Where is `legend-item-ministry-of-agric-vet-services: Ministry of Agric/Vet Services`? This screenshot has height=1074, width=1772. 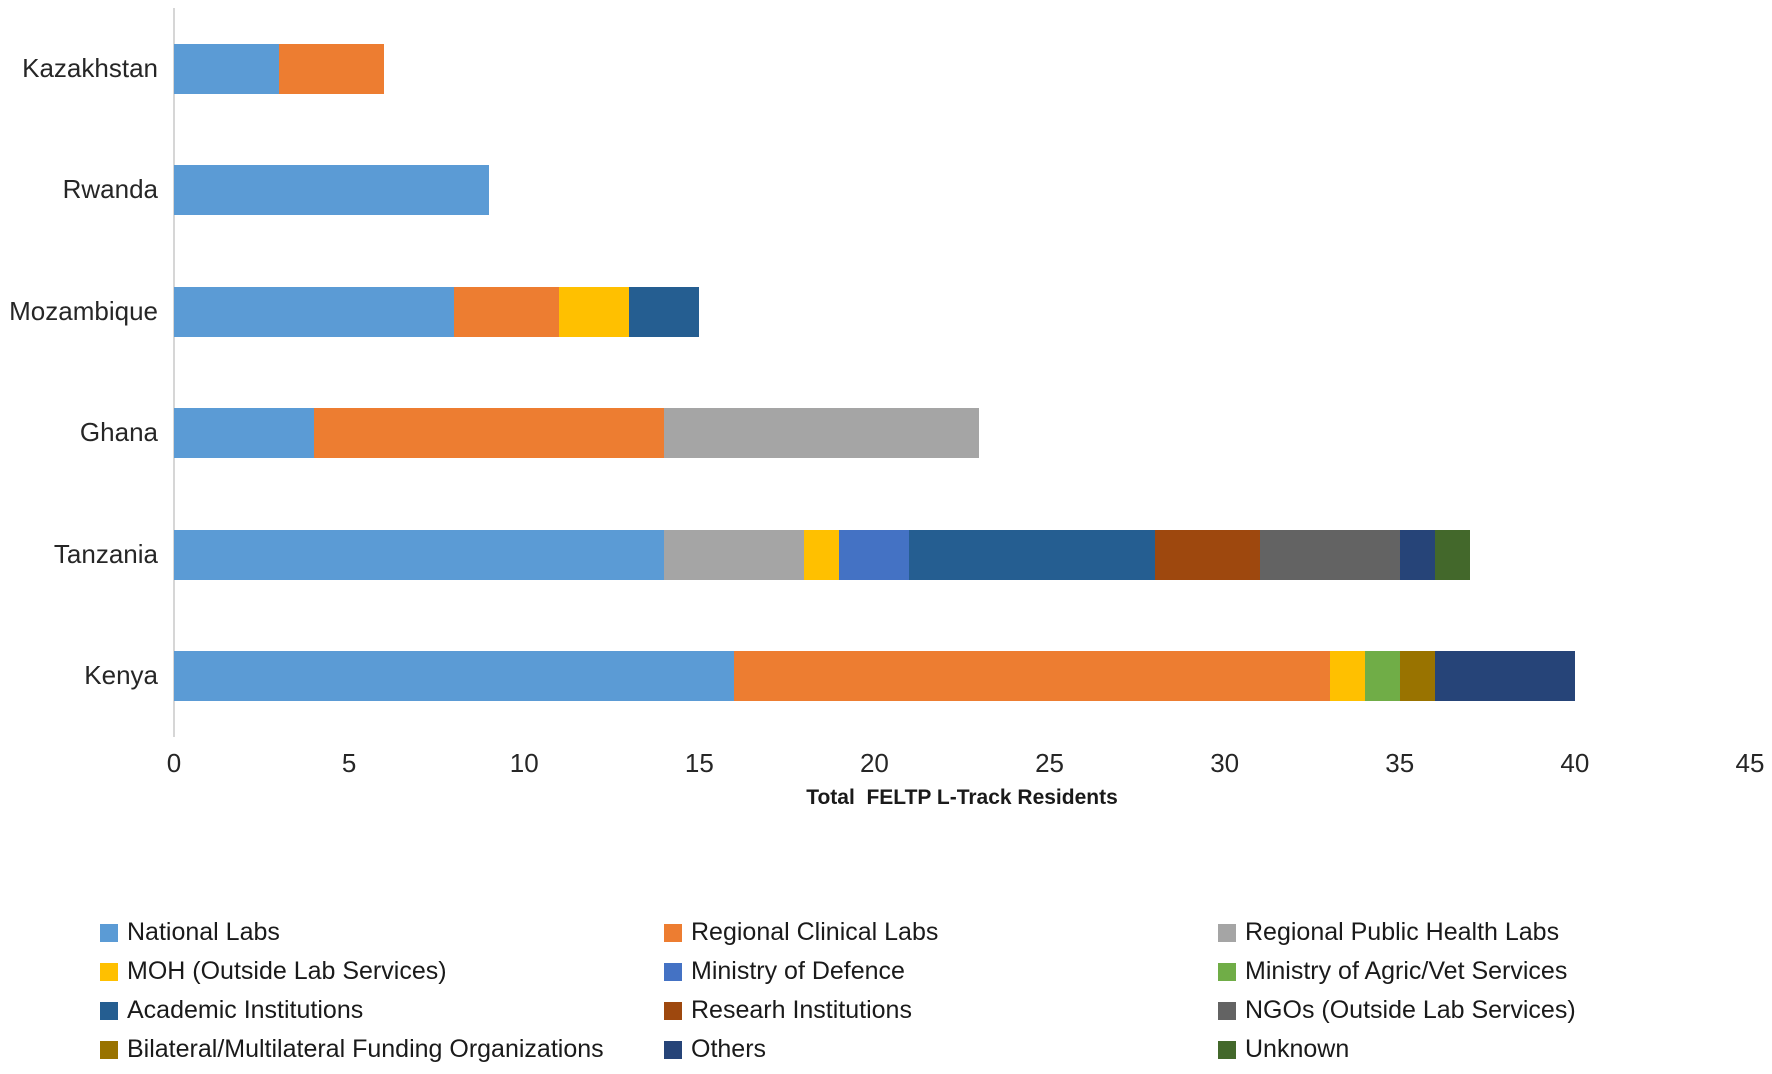
legend-item-ministry-of-agric-vet-services: Ministry of Agric/Vet Services is located at coordinates (1392, 971).